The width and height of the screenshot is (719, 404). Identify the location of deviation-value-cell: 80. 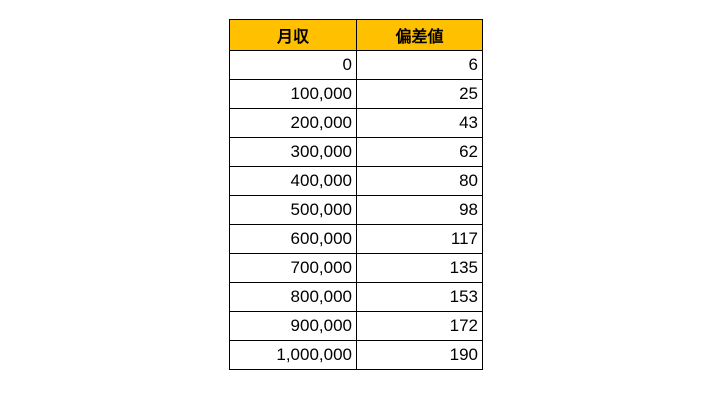
(419, 181).